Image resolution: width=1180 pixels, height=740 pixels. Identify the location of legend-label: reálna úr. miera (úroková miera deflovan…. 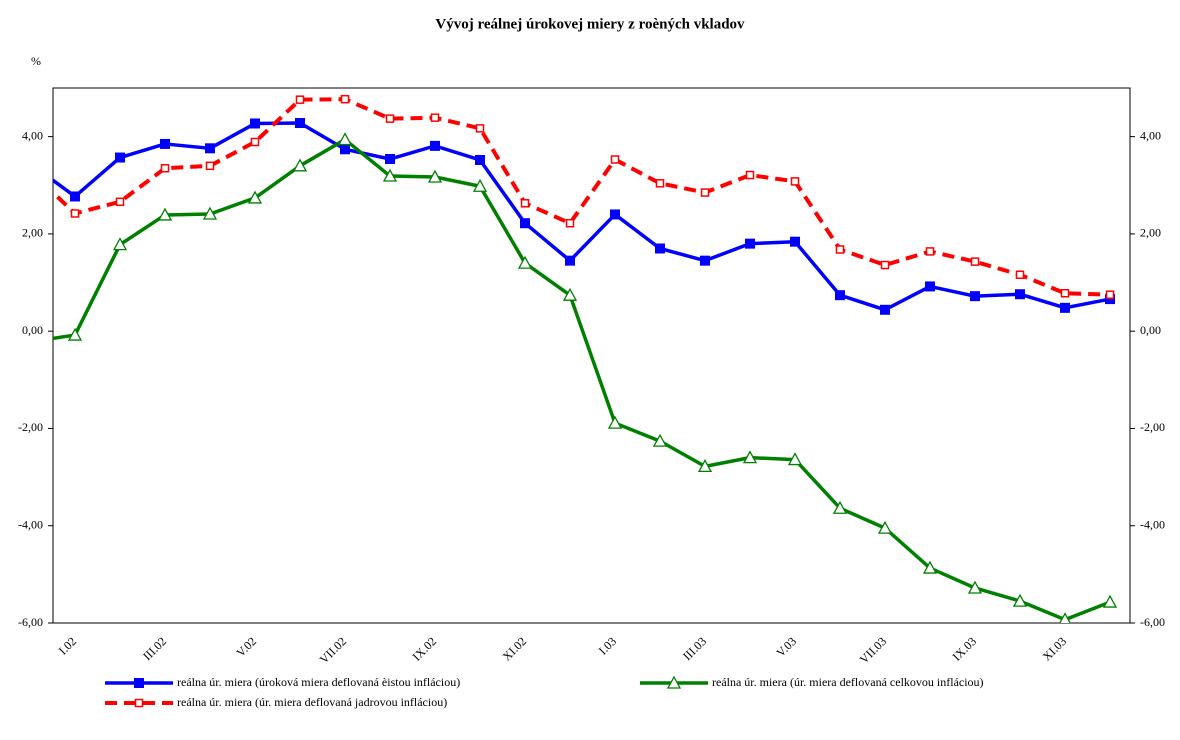
(318, 682).